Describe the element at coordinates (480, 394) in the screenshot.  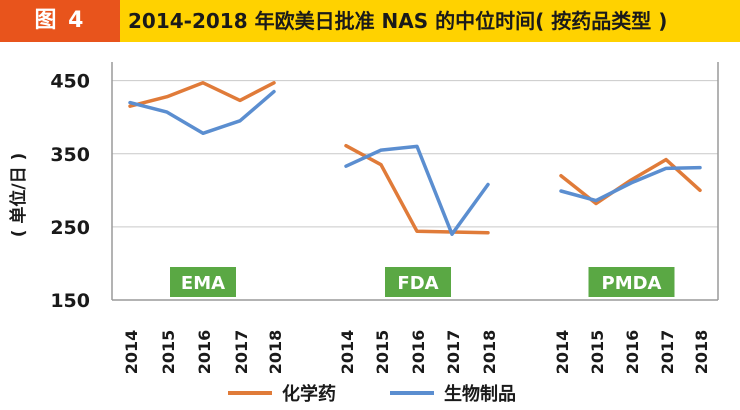
I see `legend-biologic-label: 生物制品` at that location.